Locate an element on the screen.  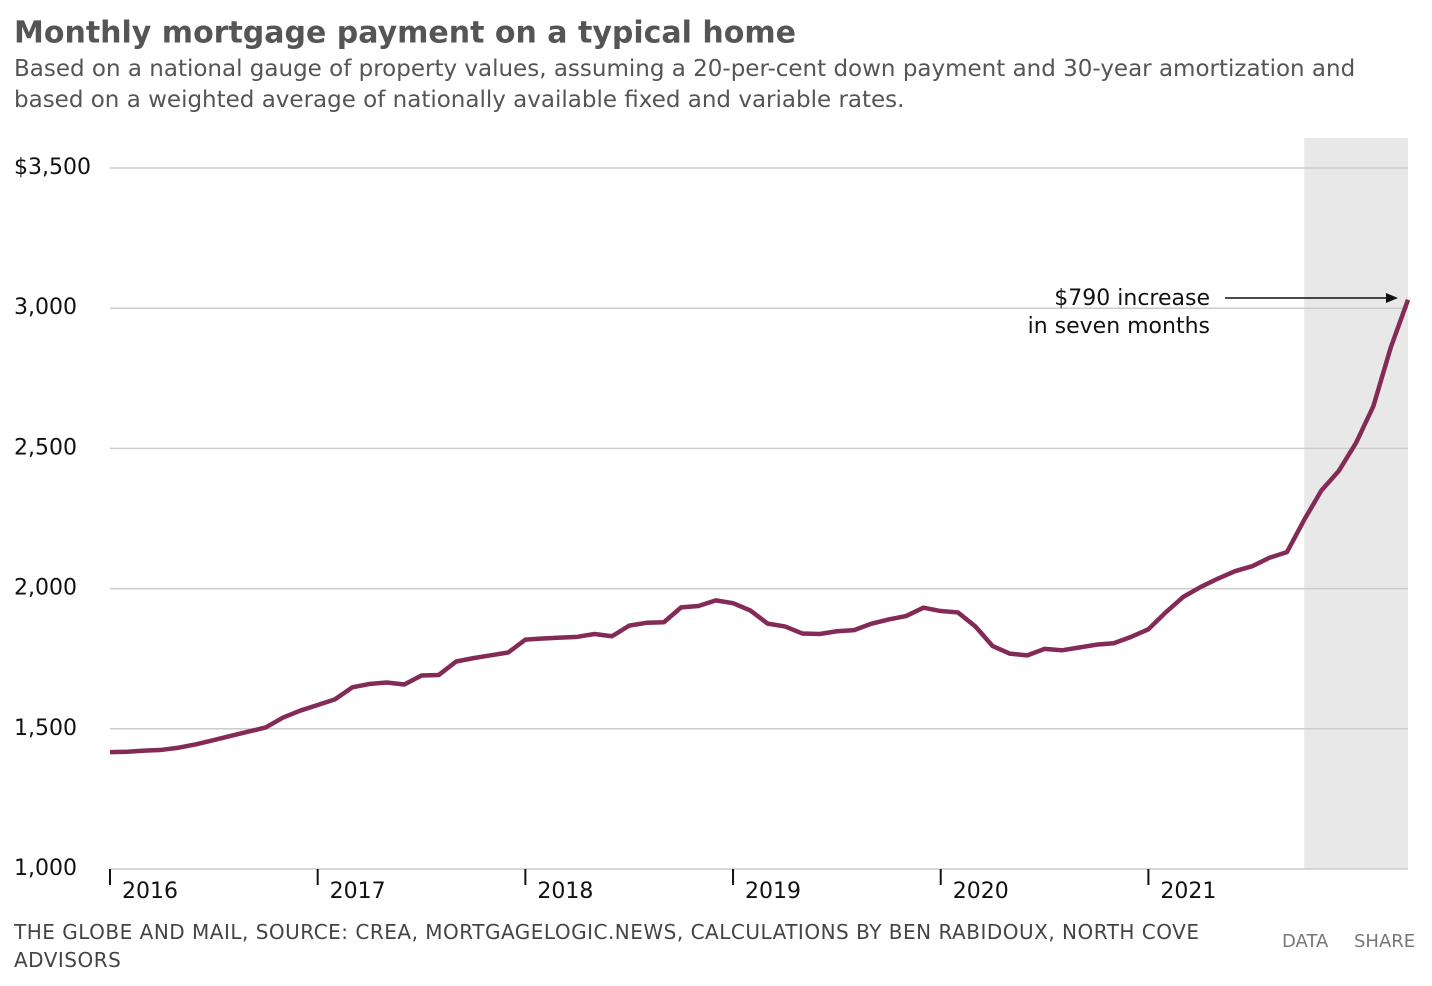
y-tick-label: 1,500 is located at coordinates (45, 728).